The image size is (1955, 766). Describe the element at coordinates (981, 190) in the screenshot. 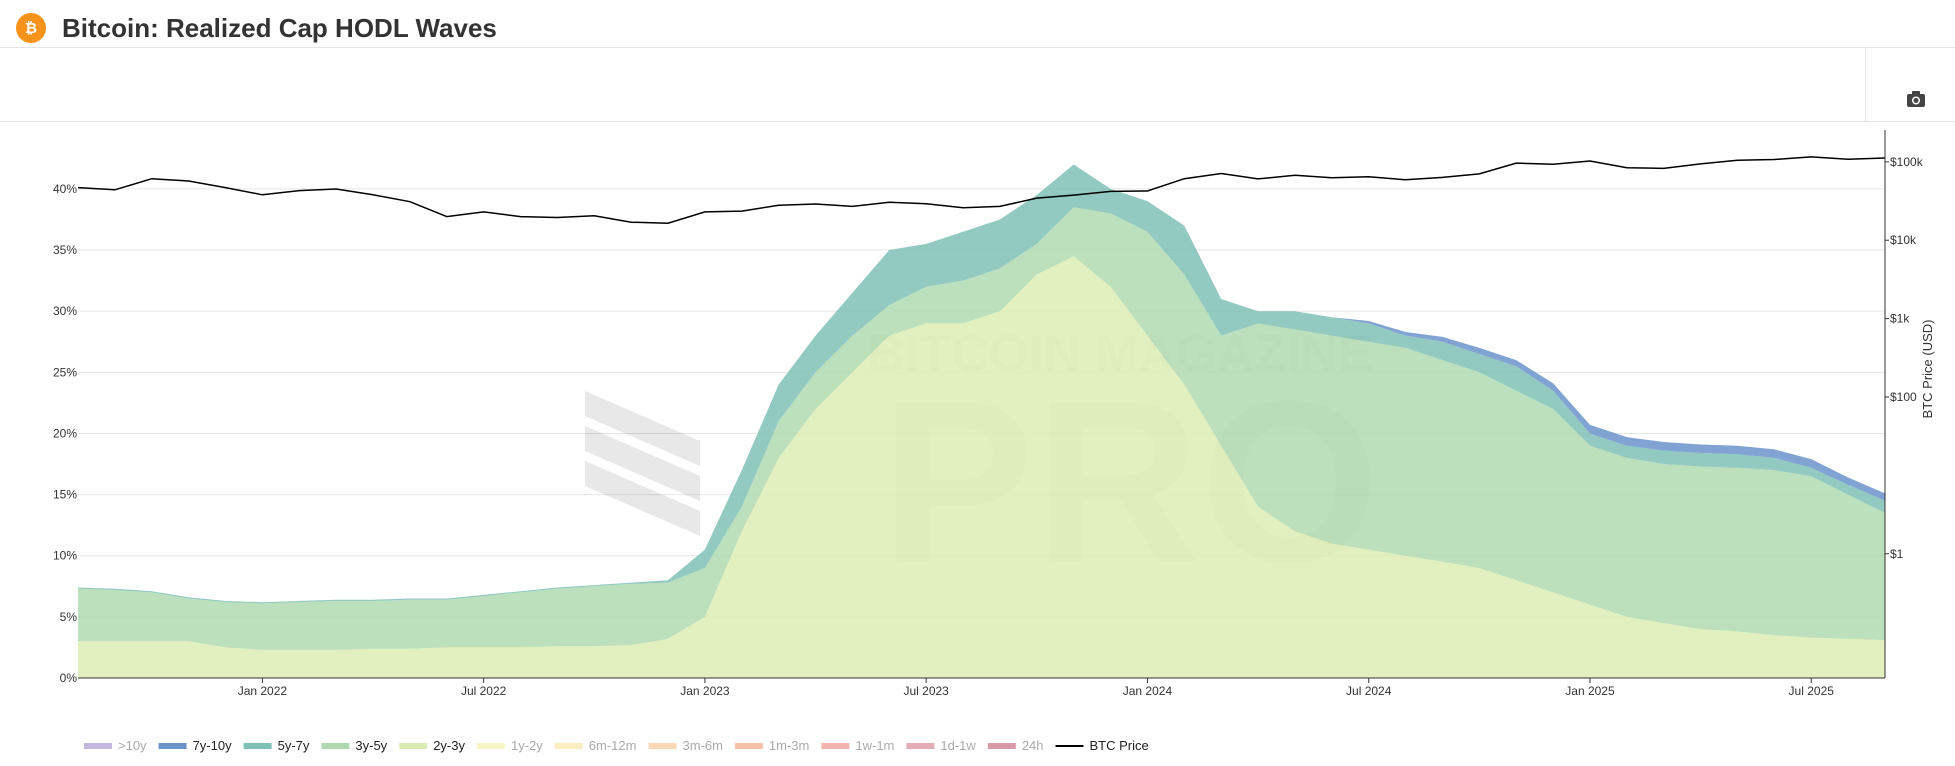

I see `price-line` at that location.